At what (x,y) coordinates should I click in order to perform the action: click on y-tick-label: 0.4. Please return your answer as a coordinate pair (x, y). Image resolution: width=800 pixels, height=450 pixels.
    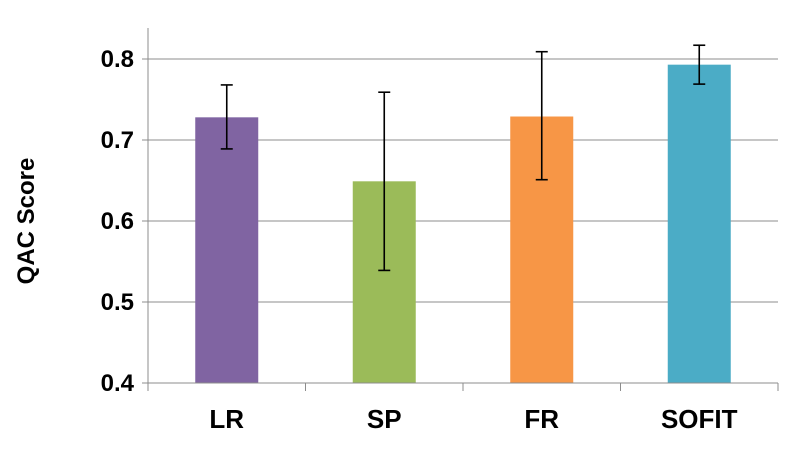
    Looking at the image, I should click on (118, 383).